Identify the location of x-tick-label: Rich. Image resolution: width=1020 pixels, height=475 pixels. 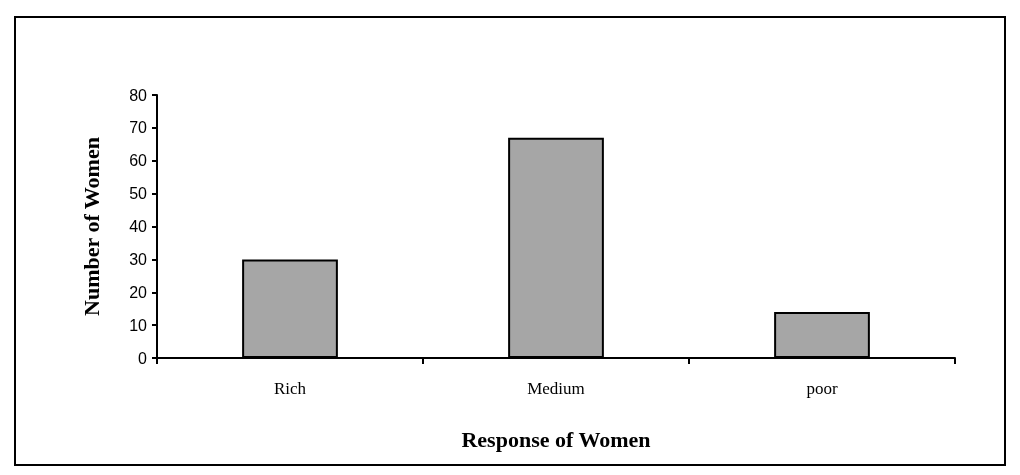
(290, 388).